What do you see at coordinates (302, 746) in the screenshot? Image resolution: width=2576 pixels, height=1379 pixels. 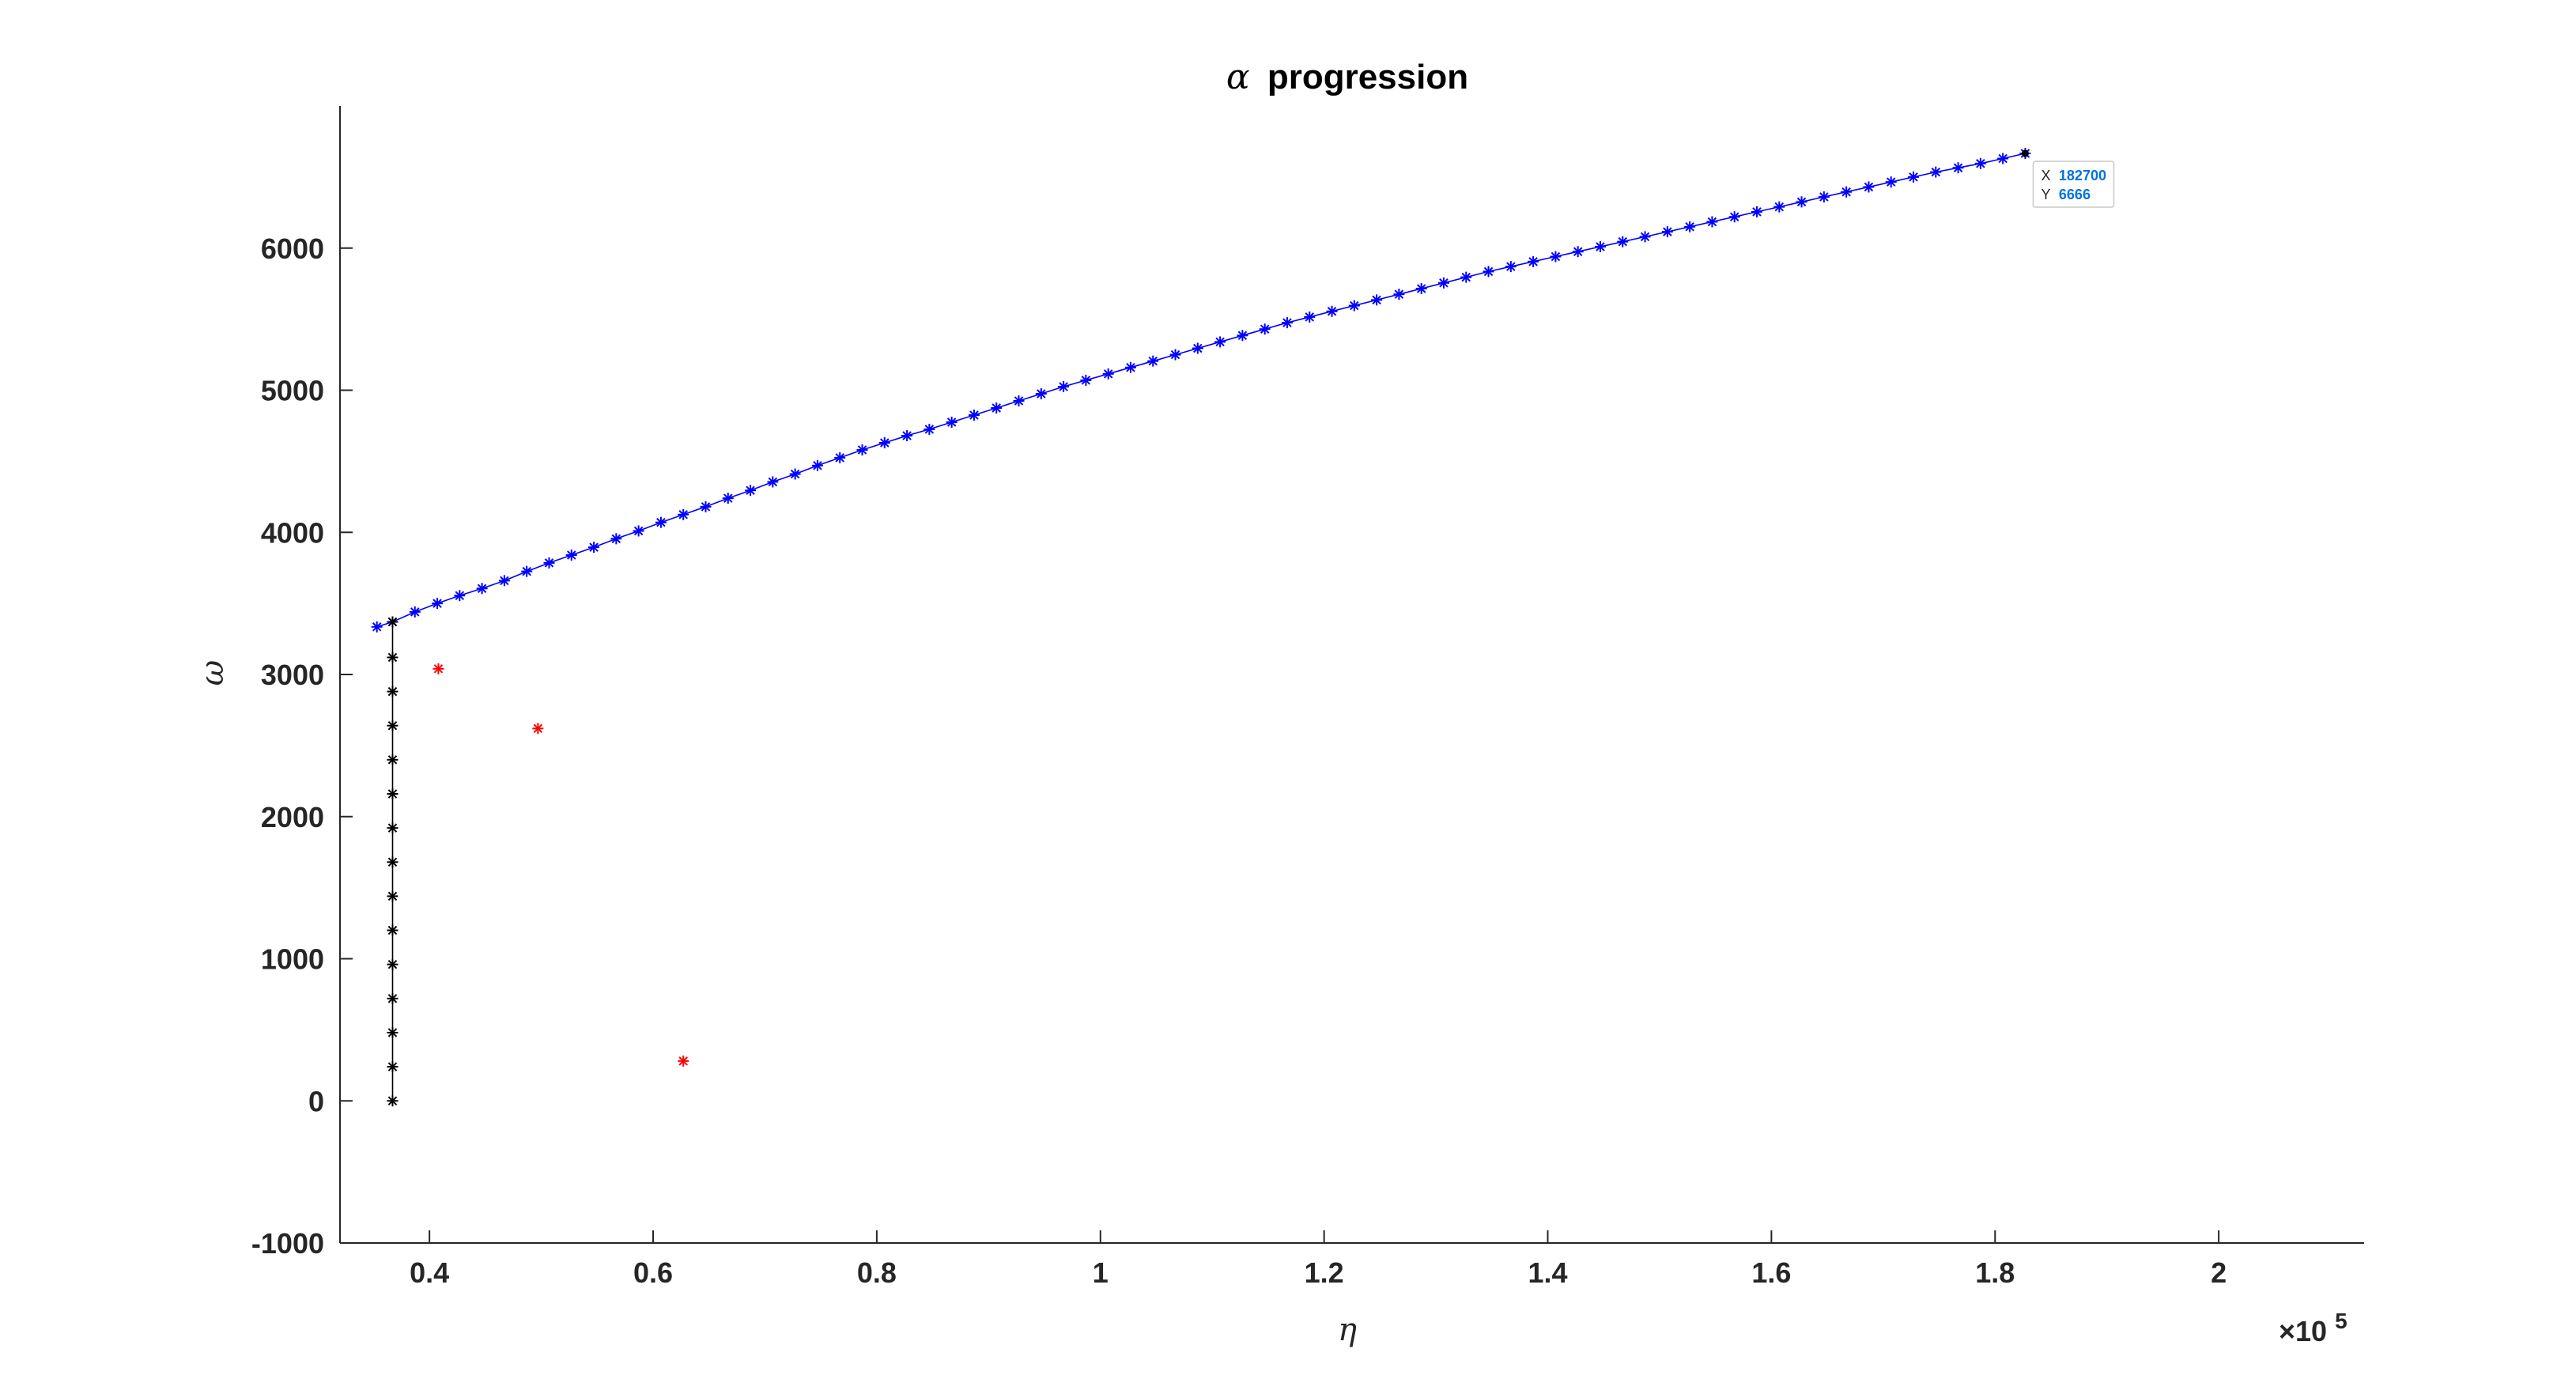 I see `y-ticks: -1000 0 1000 2000 3000 4000 5000 6000` at bounding box center [302, 746].